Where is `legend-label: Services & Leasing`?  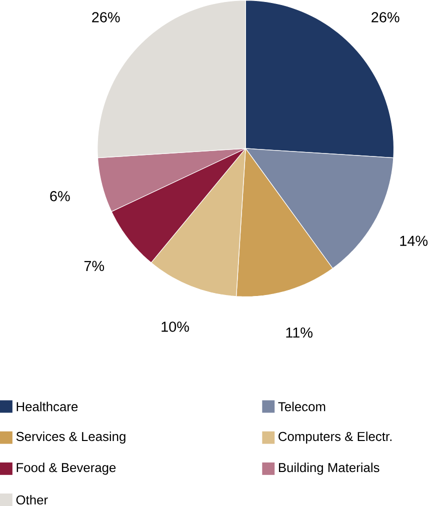 legend-label: Services & Leasing is located at coordinates (71, 438).